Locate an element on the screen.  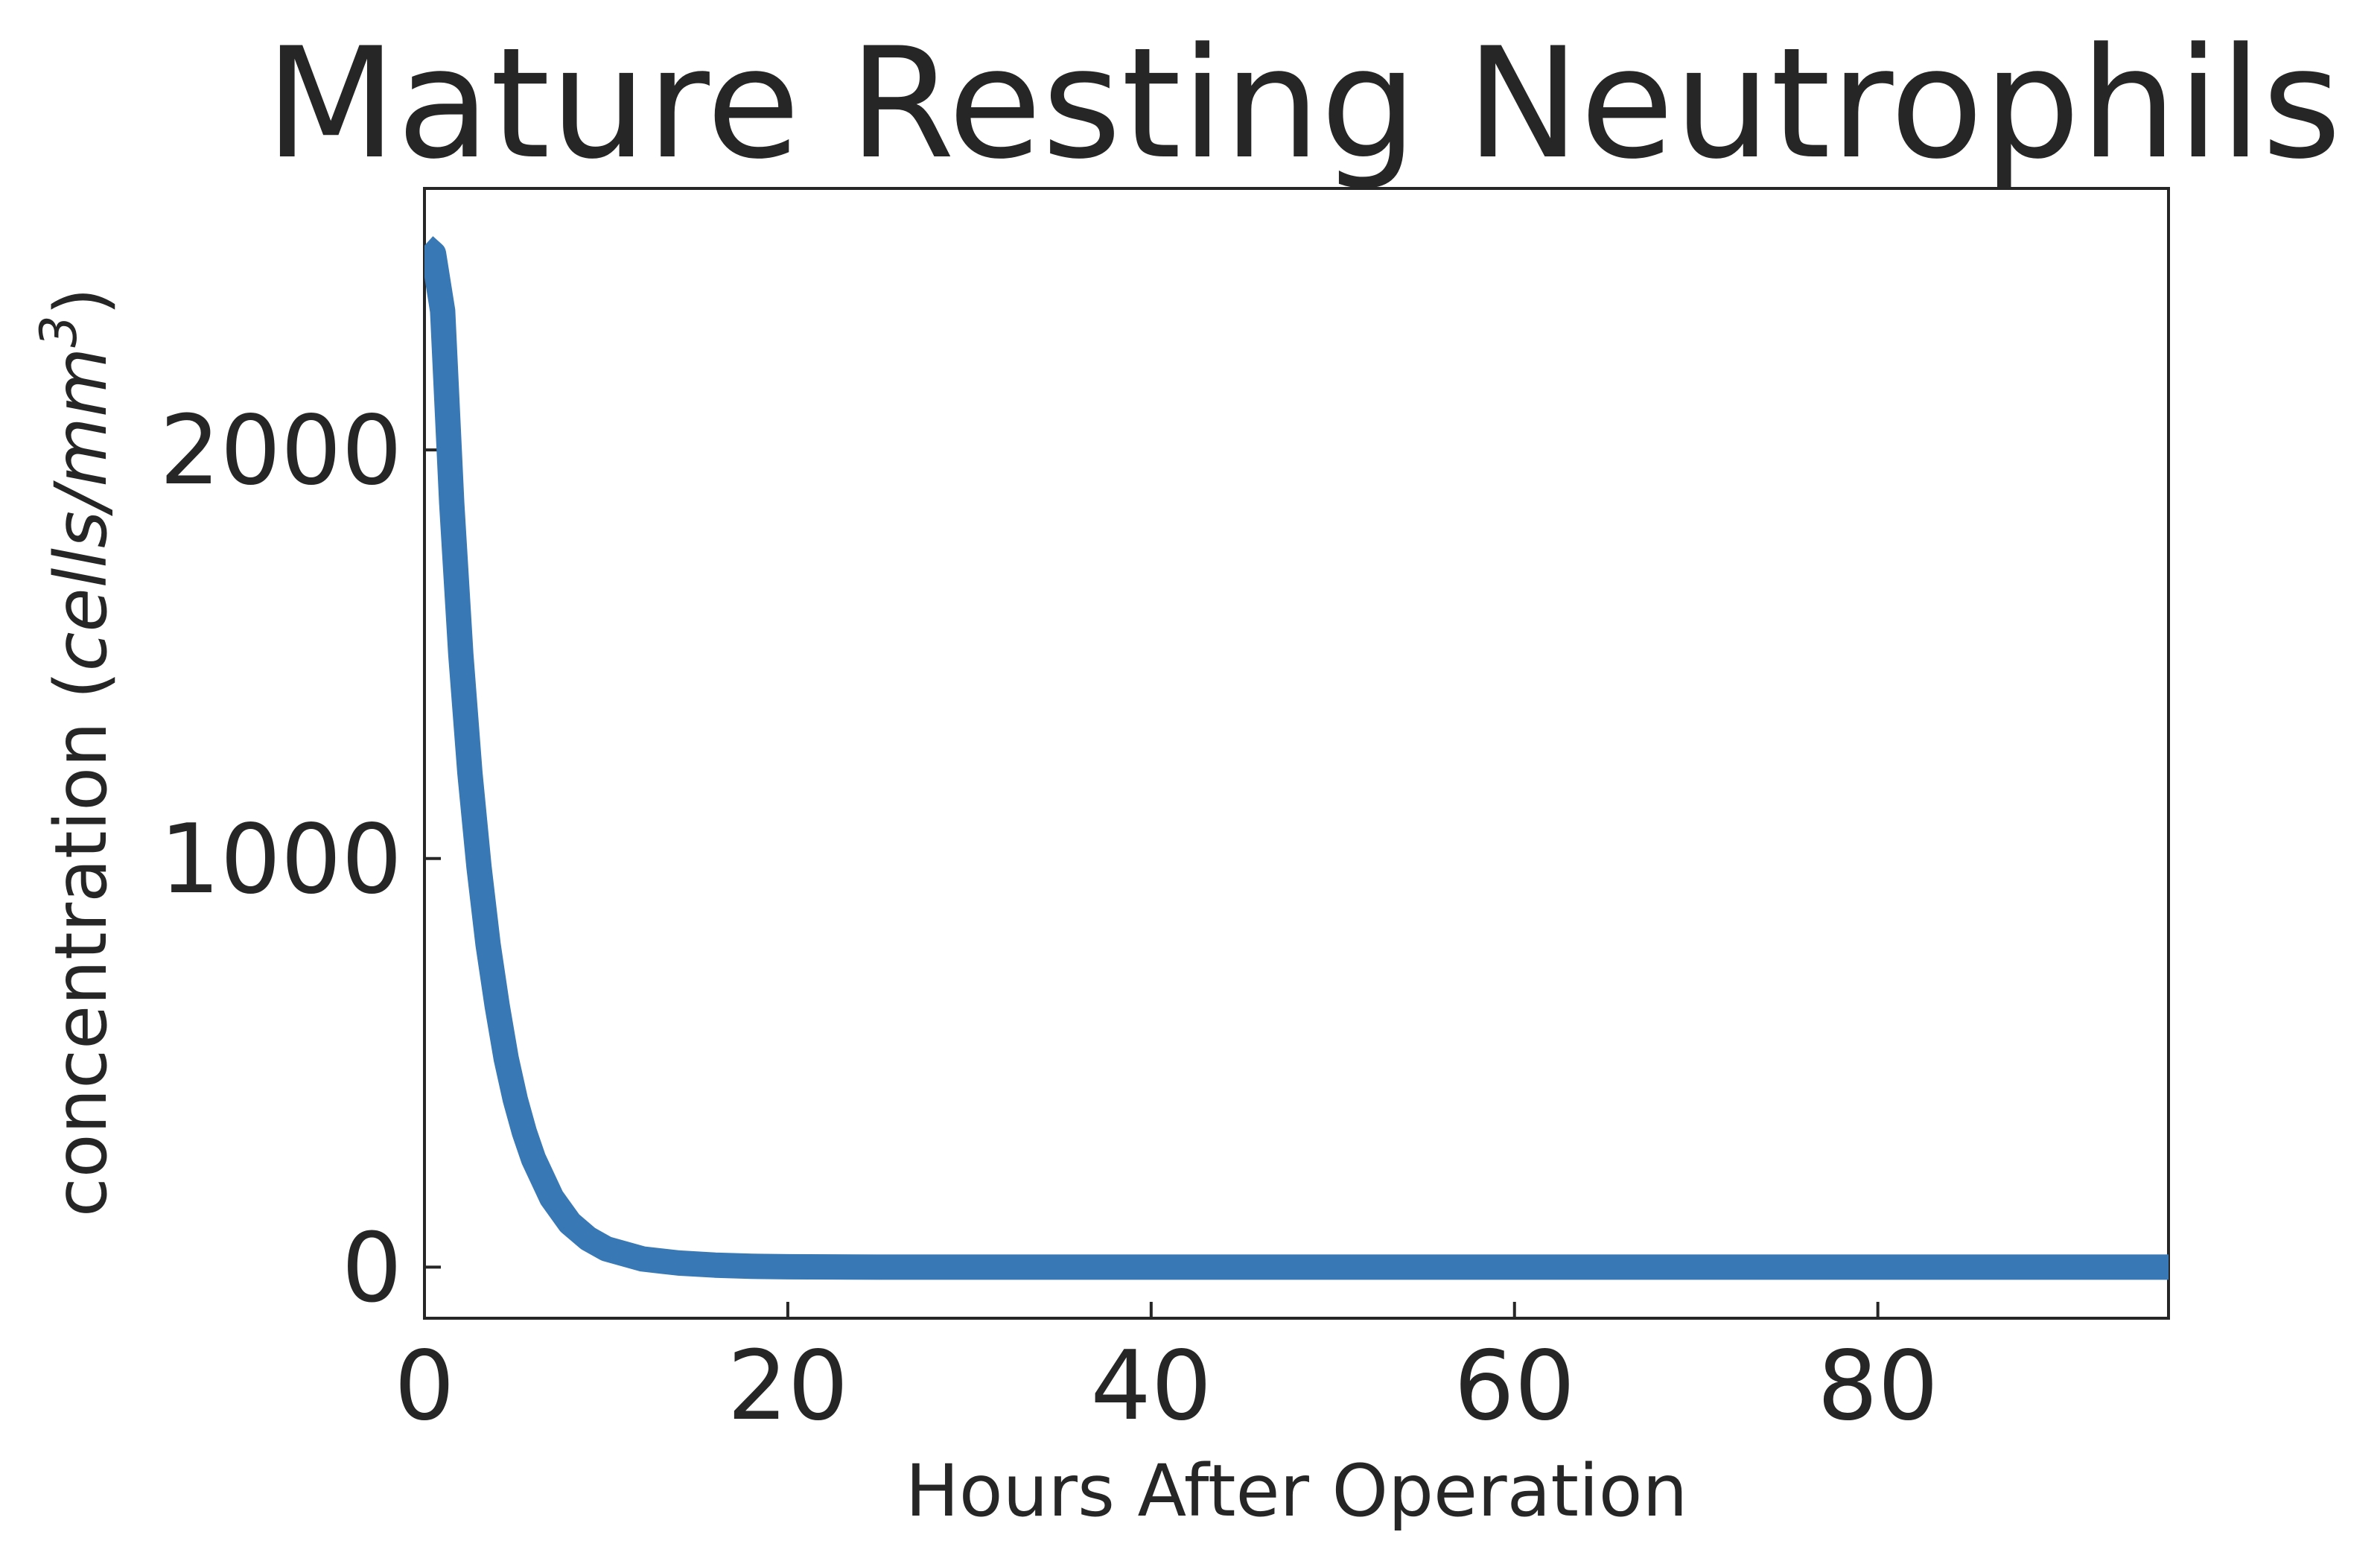
x-axis: 0 20 40 60 80 is located at coordinates (1166, 1372).